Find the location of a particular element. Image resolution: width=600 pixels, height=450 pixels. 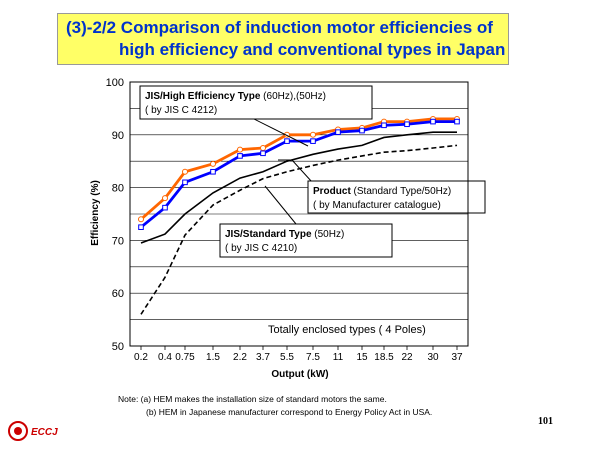

x-tick-label: 22 is located at coordinates (407, 357).